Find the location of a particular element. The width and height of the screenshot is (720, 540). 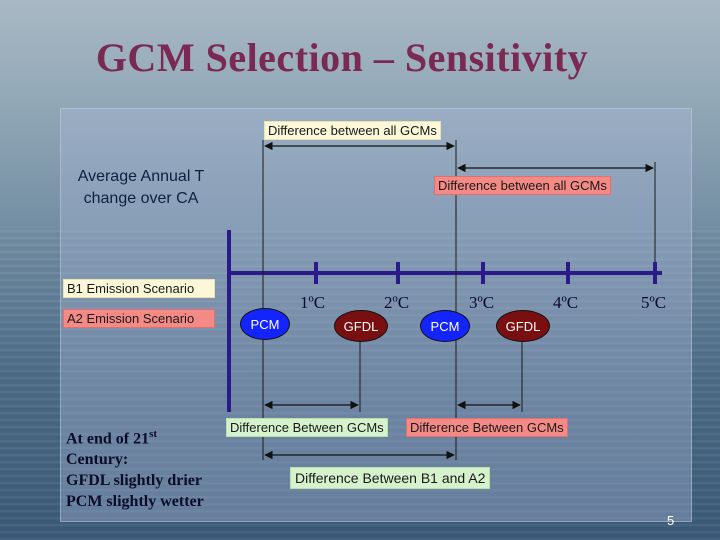

pcm-b1-oval: PCM is located at coordinates (265, 324).